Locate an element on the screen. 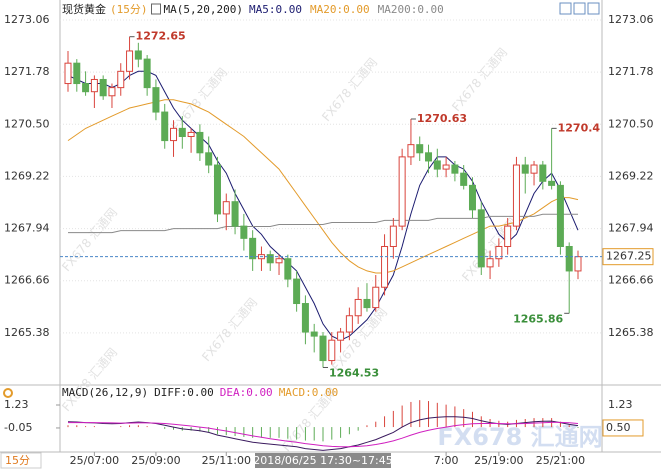  logo: FX678 汇通网 is located at coordinates (519, 437).